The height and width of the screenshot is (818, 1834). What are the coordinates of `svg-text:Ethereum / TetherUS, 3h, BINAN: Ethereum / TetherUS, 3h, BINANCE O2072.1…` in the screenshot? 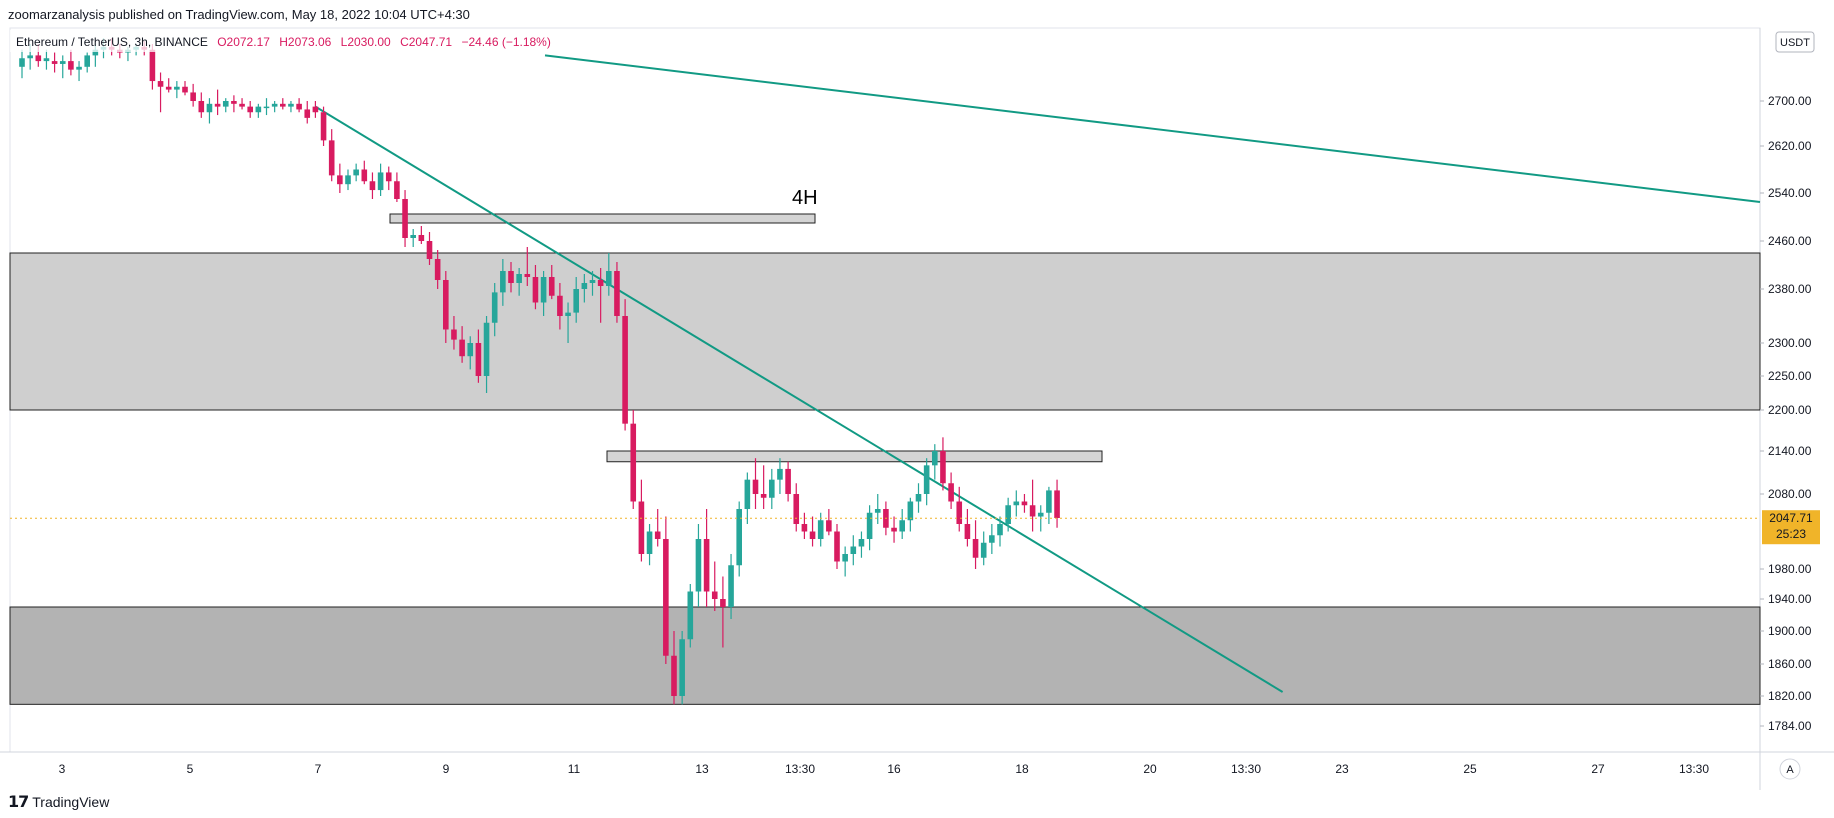 It's located at (283, 42).